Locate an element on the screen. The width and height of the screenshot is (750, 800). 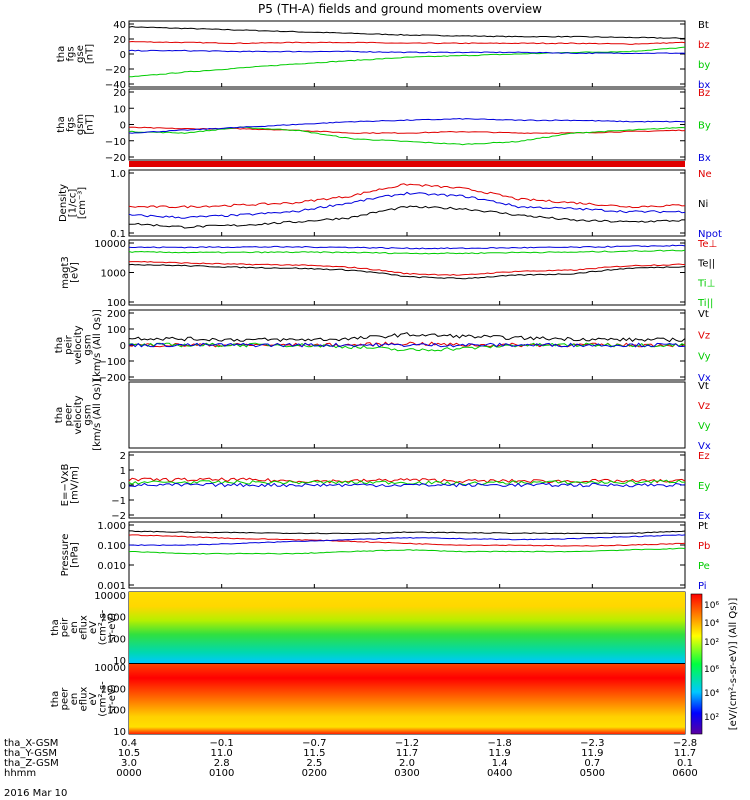
legend-ex: Ex is located at coordinates (704, 516).